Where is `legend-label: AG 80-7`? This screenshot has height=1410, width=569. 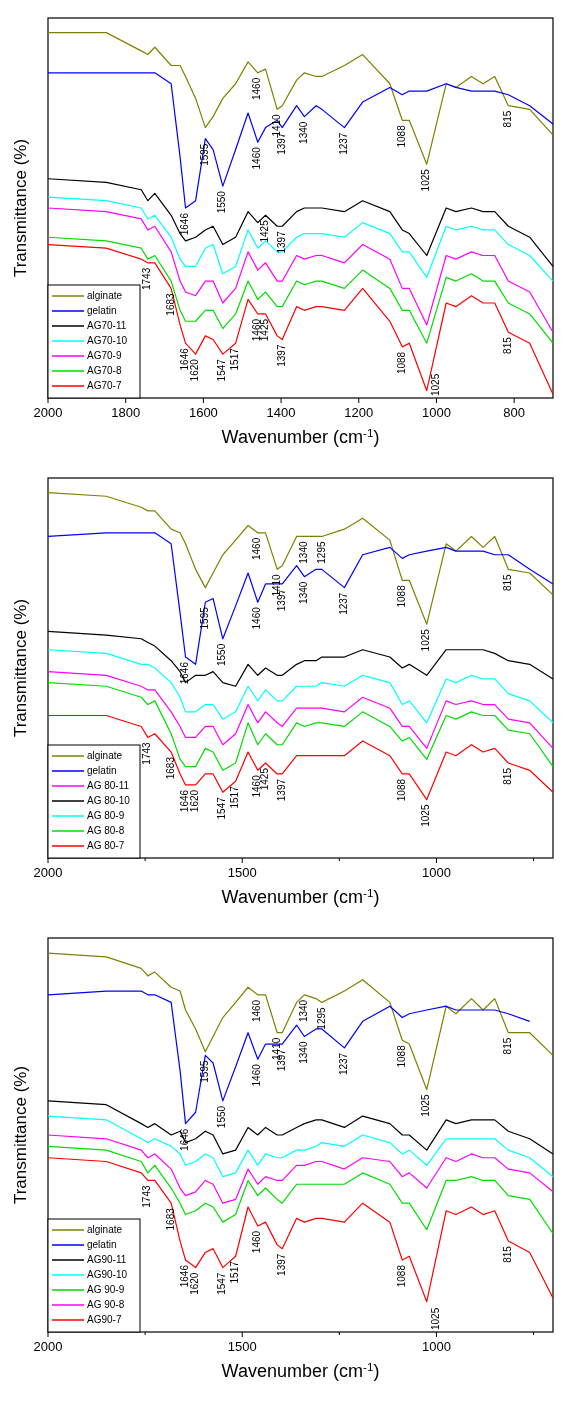
legend-label: AG 80-7 is located at coordinates (106, 845).